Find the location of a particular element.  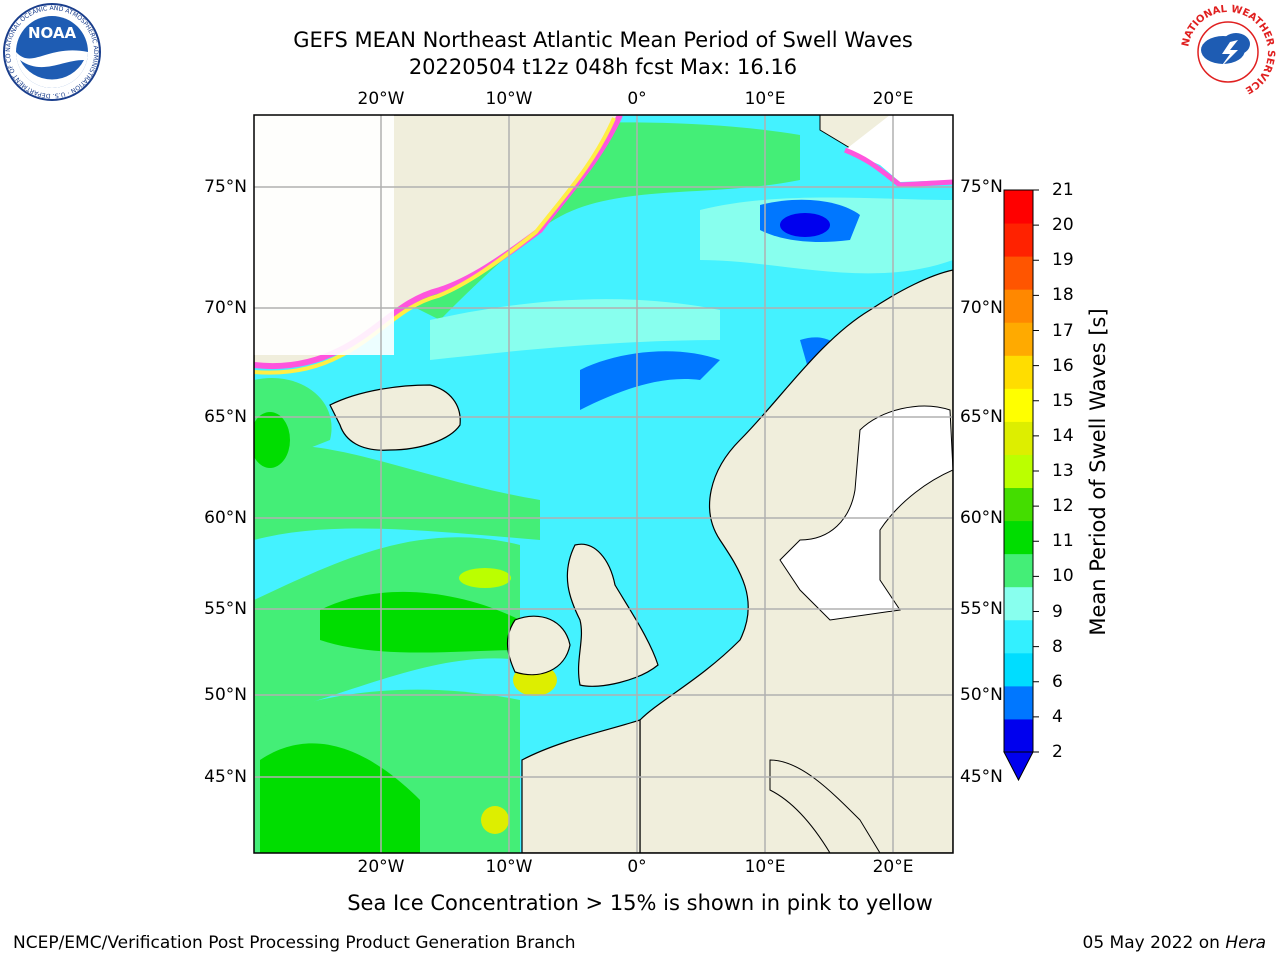

lat-label-right-70n: 70°N is located at coordinates (981, 308).